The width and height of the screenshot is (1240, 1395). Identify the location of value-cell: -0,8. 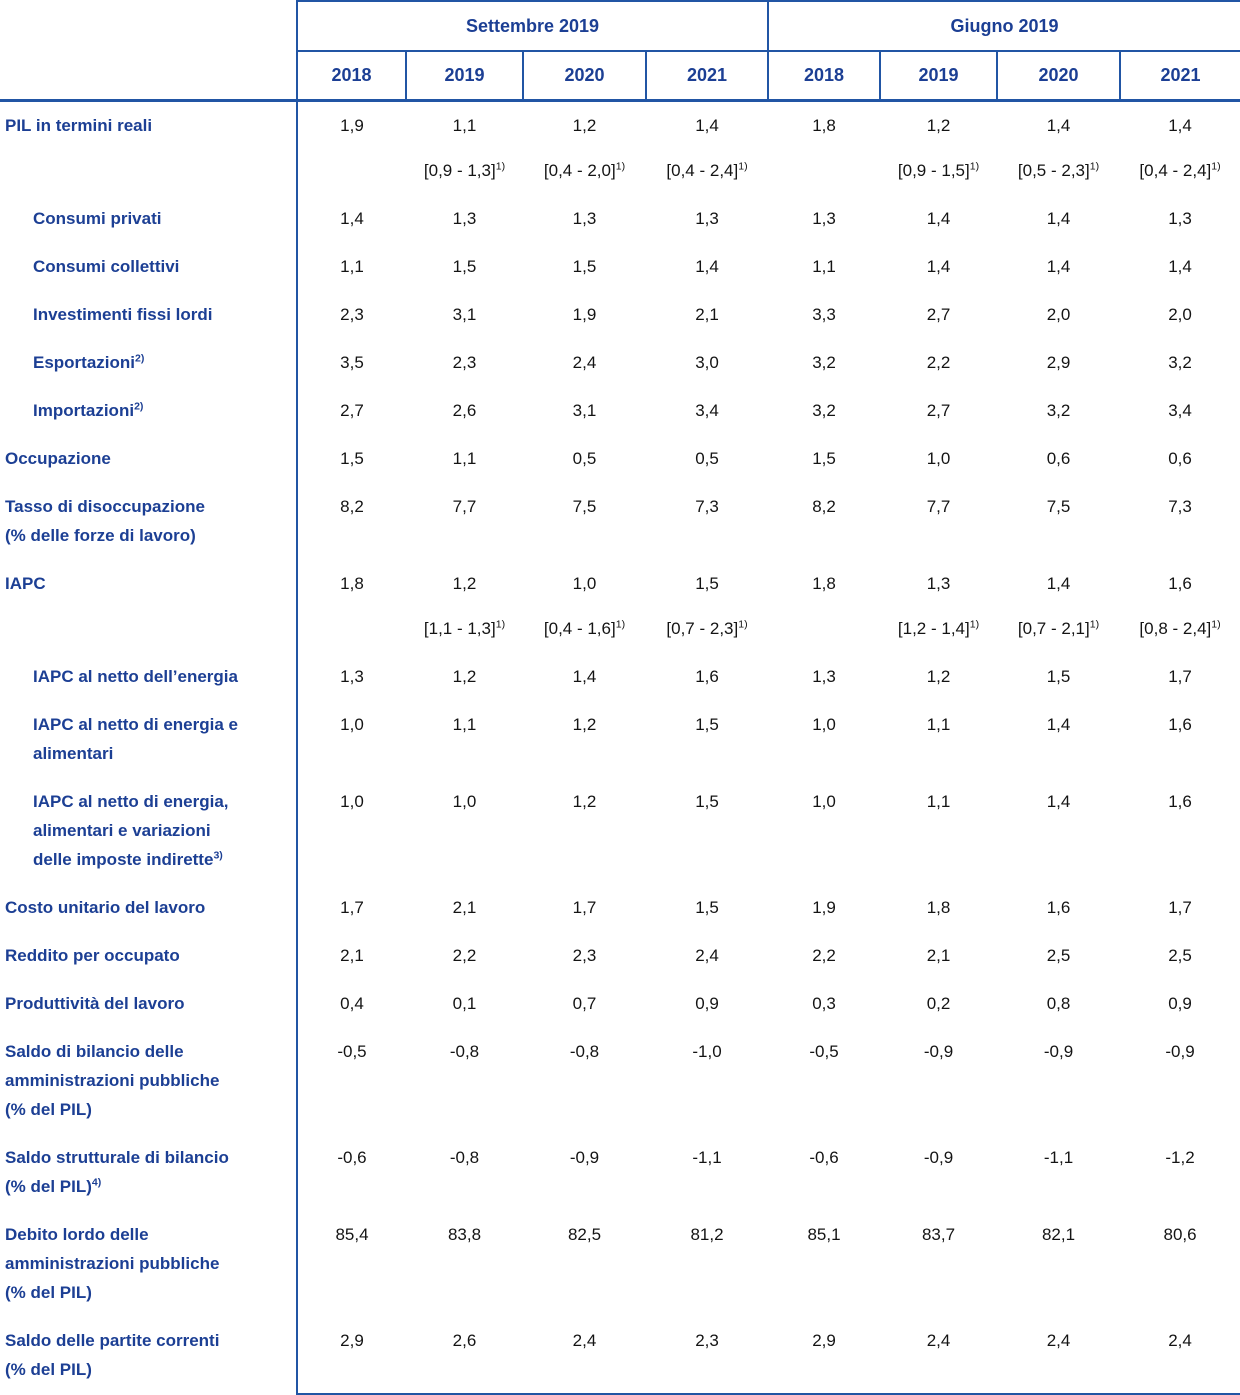
(464, 1157).